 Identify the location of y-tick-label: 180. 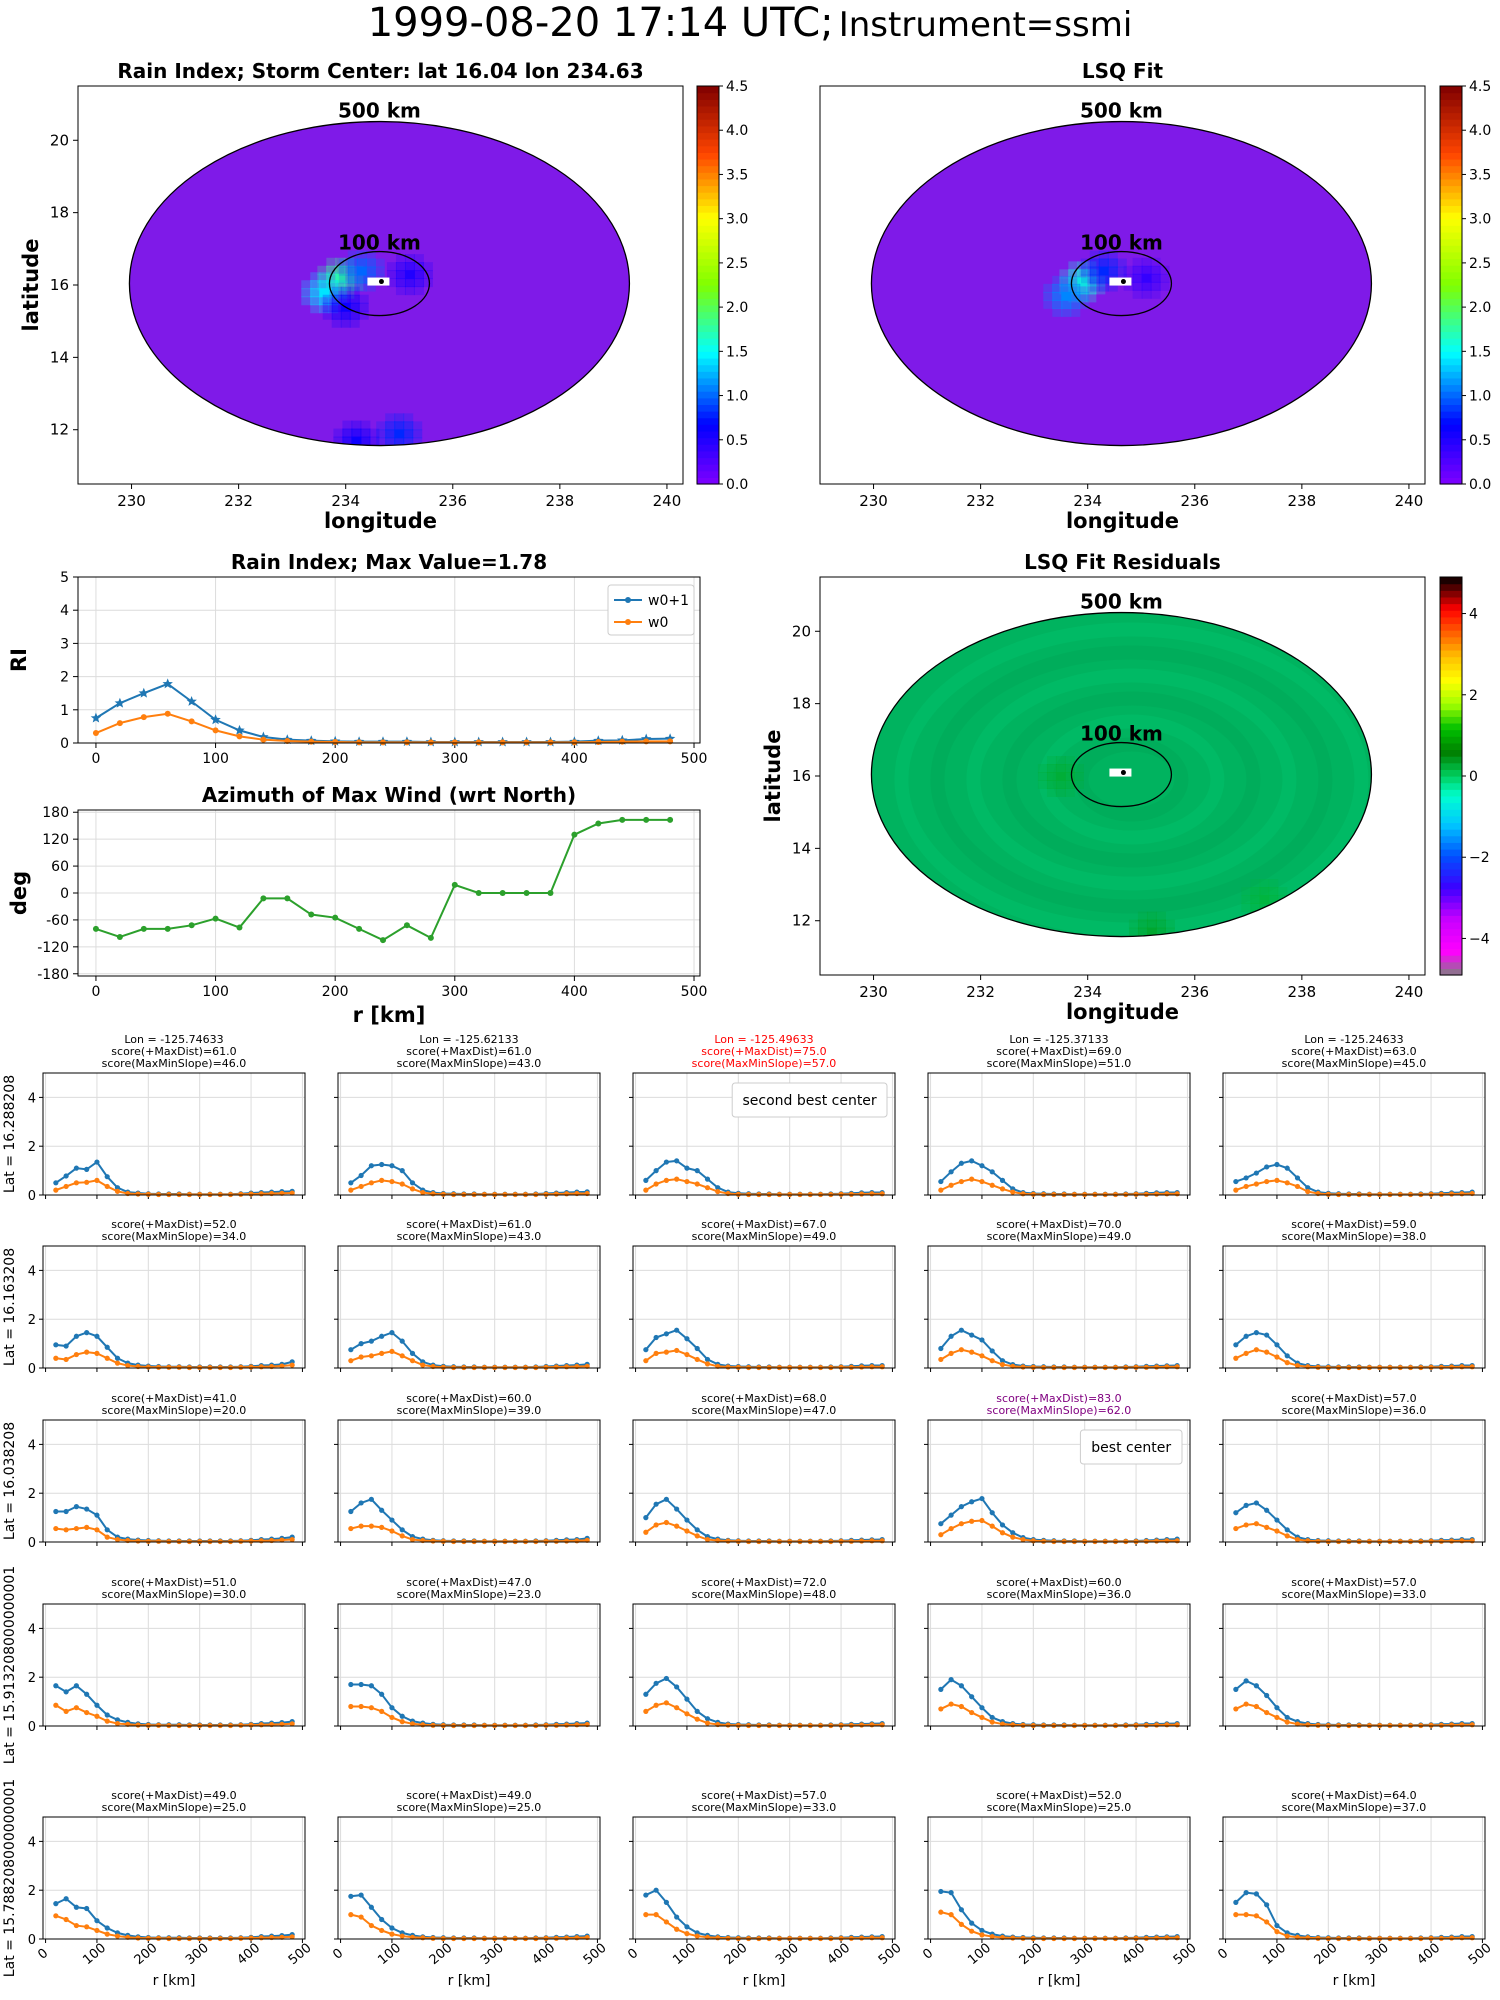
(55, 813).